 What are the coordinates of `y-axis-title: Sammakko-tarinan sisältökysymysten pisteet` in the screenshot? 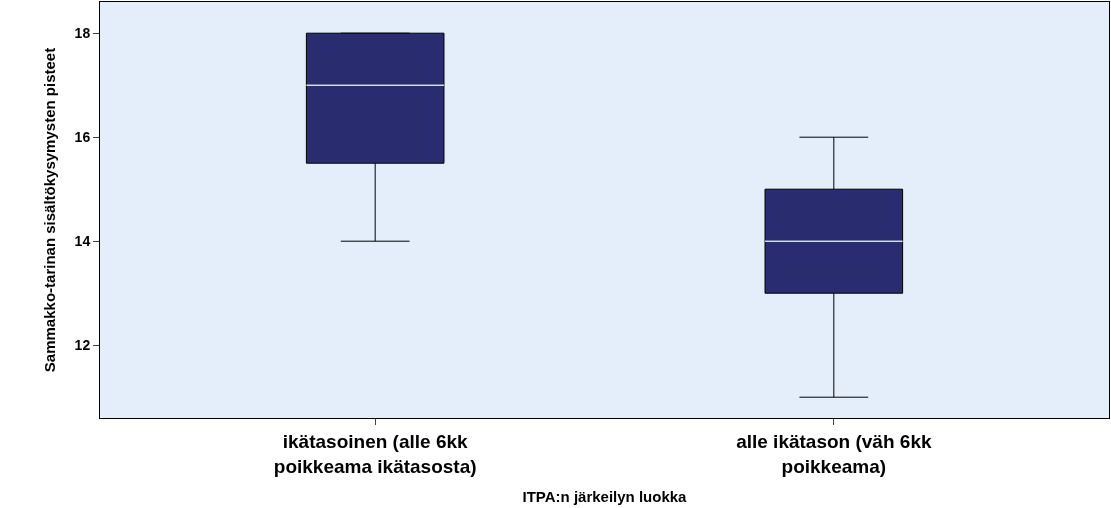 It's located at (49, 210).